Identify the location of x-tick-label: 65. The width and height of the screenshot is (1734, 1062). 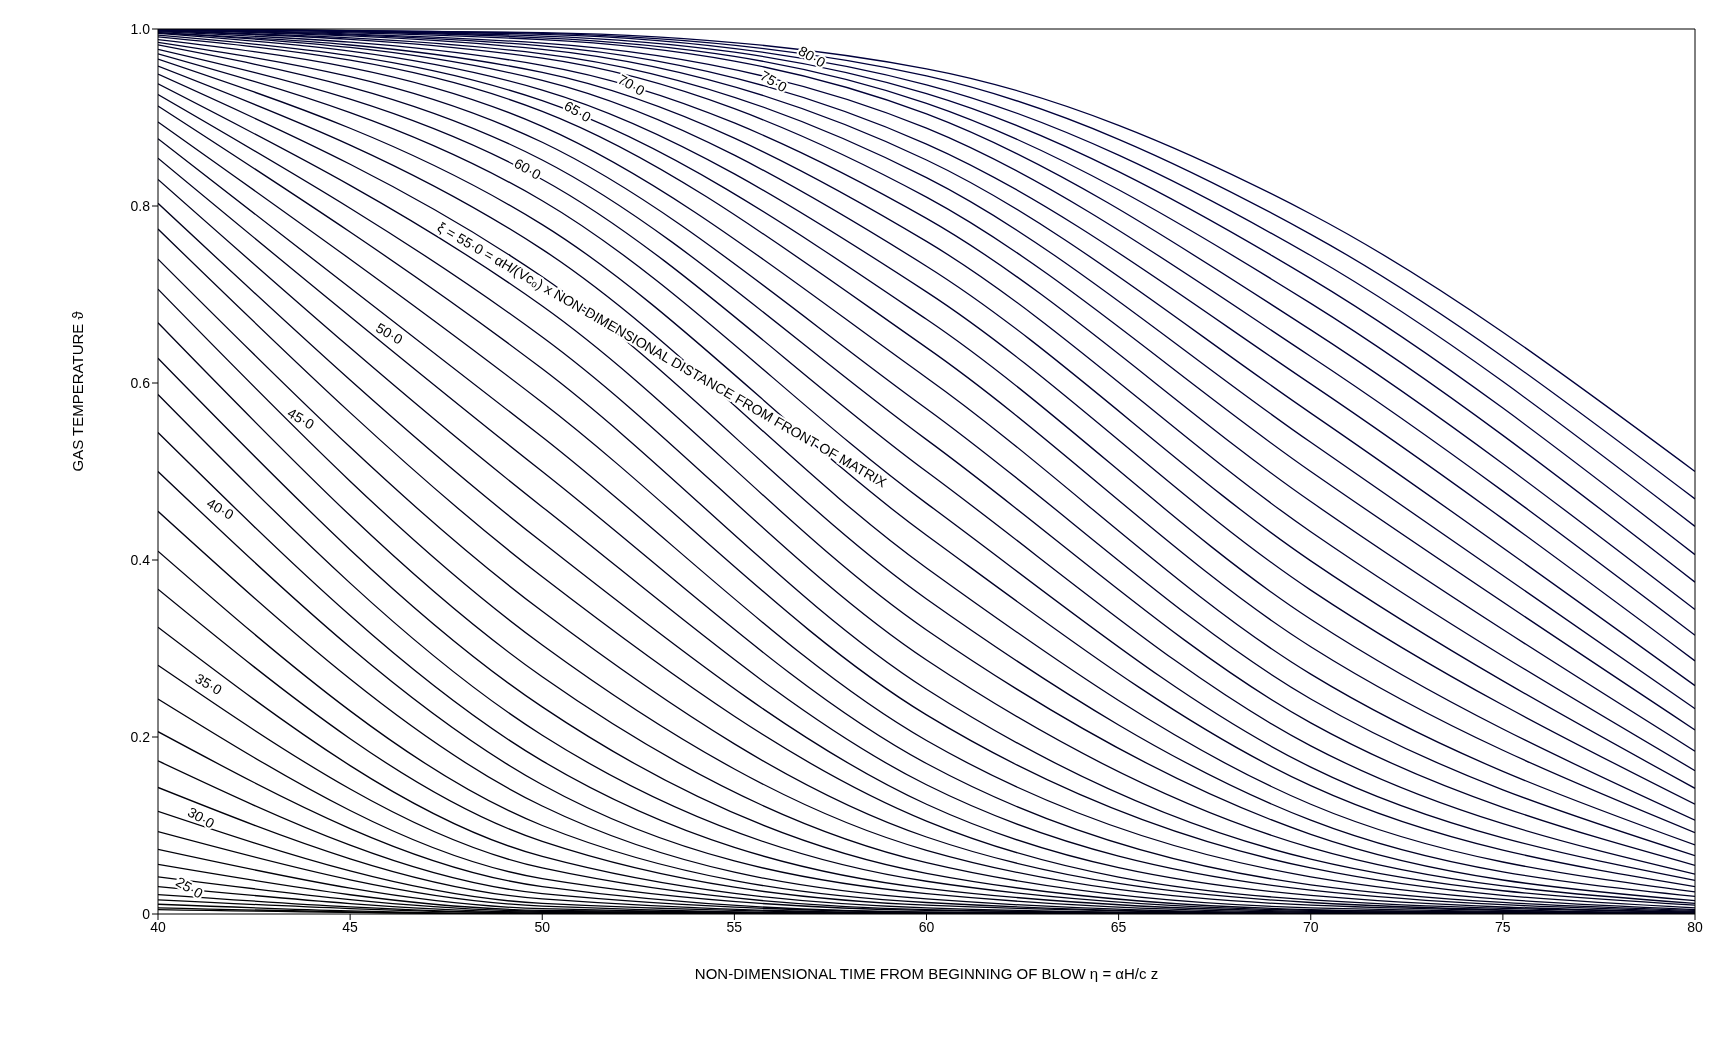
(1118, 926).